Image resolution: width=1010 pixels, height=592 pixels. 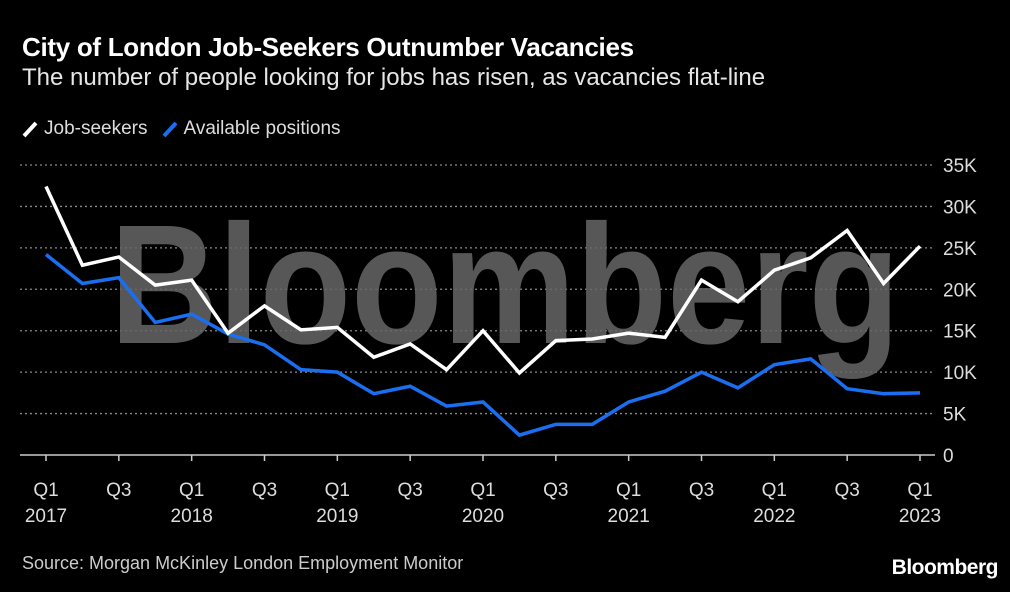 What do you see at coordinates (945, 567) in the screenshot?
I see `bloomberg-logo: Bloomberg` at bounding box center [945, 567].